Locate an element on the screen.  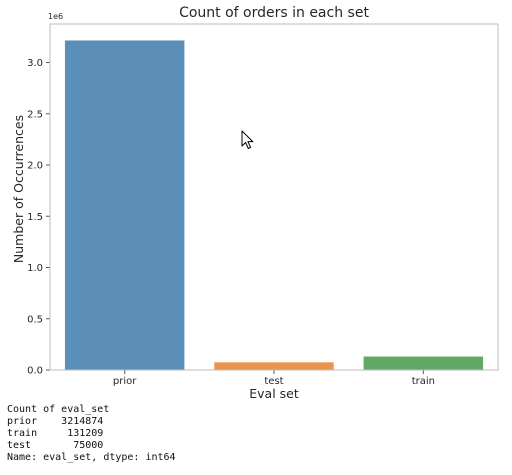
y-axis-label: Number of Occurrences is located at coordinates (18, 189).